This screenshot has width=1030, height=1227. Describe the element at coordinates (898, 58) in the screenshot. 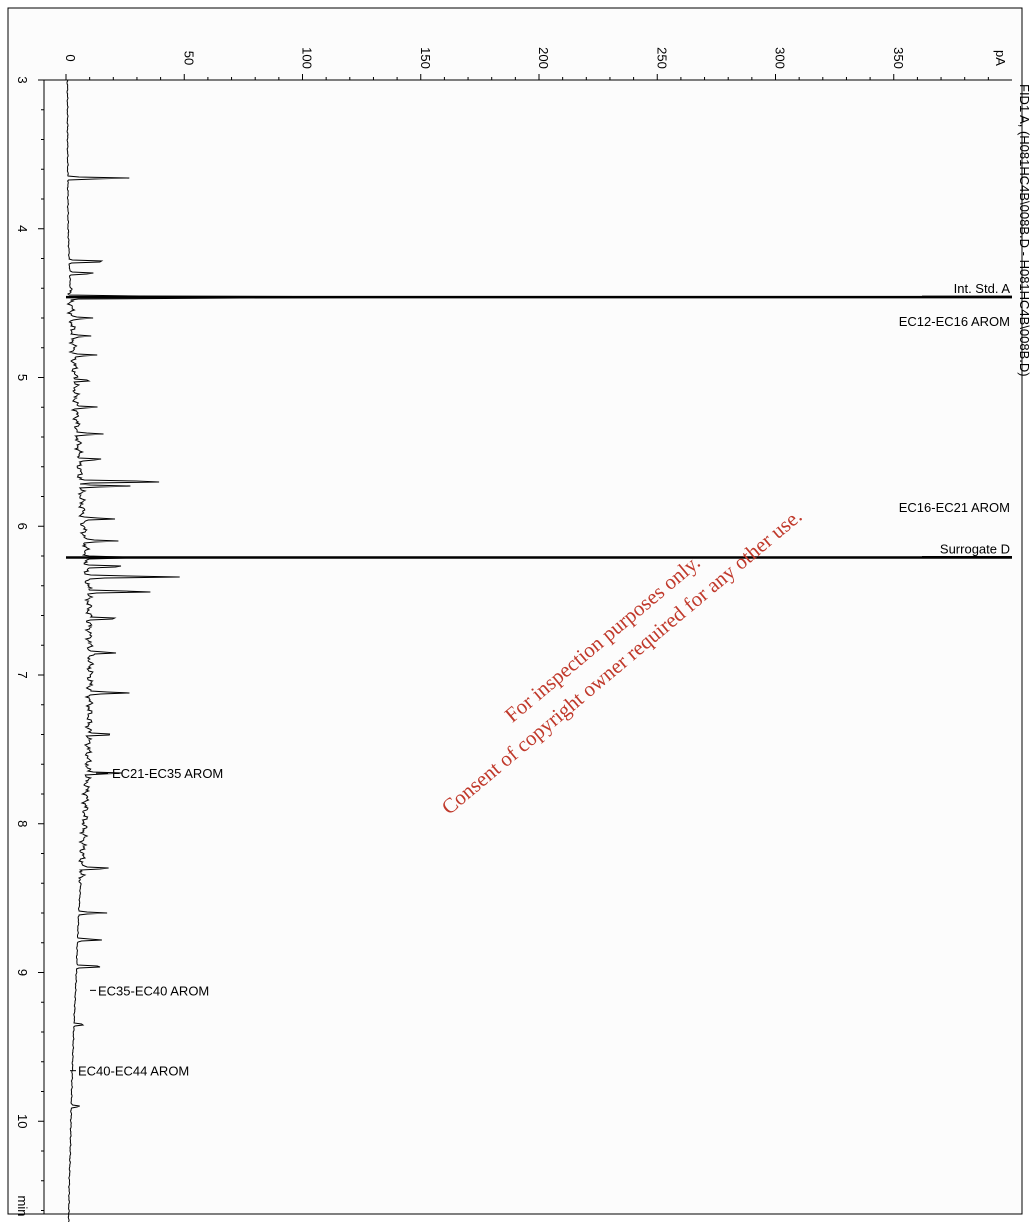

I see `intensity-tick-label: 350` at that location.